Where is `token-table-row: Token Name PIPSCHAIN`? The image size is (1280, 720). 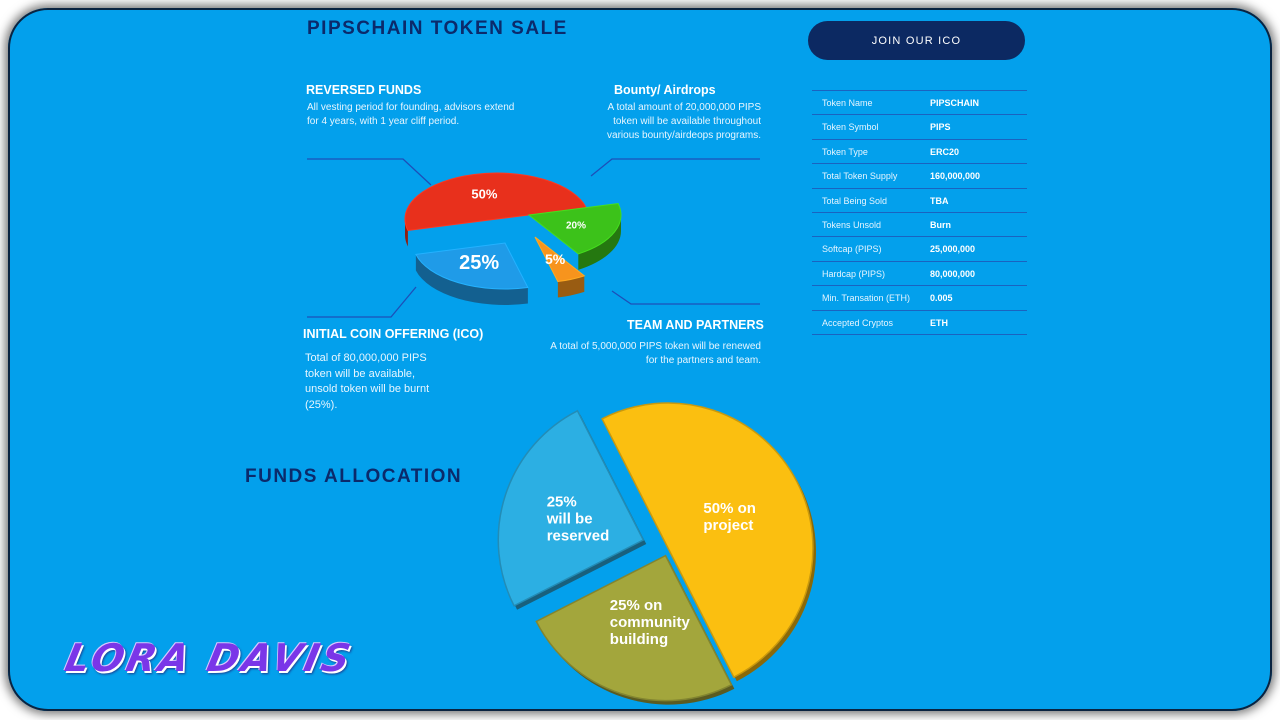
token-table-row: Token Name PIPSCHAIN is located at coordinates (919, 103).